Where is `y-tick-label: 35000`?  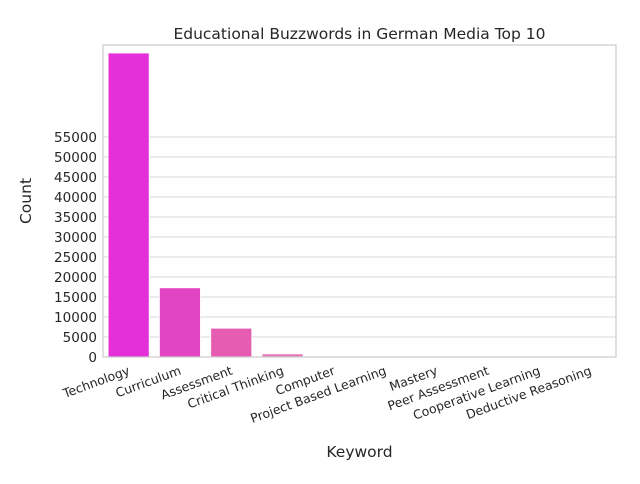
y-tick-label: 35000 is located at coordinates (75, 218).